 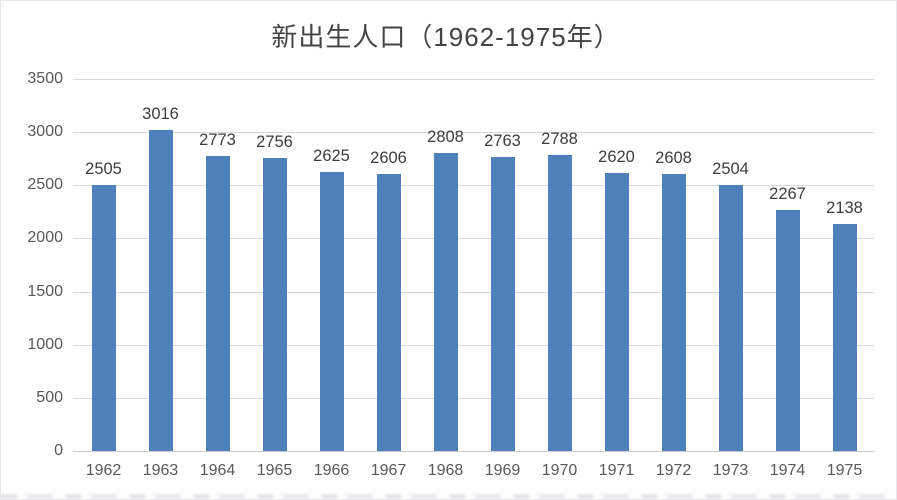 I want to click on bar-value-label-1971: 2620, so click(x=616, y=156).